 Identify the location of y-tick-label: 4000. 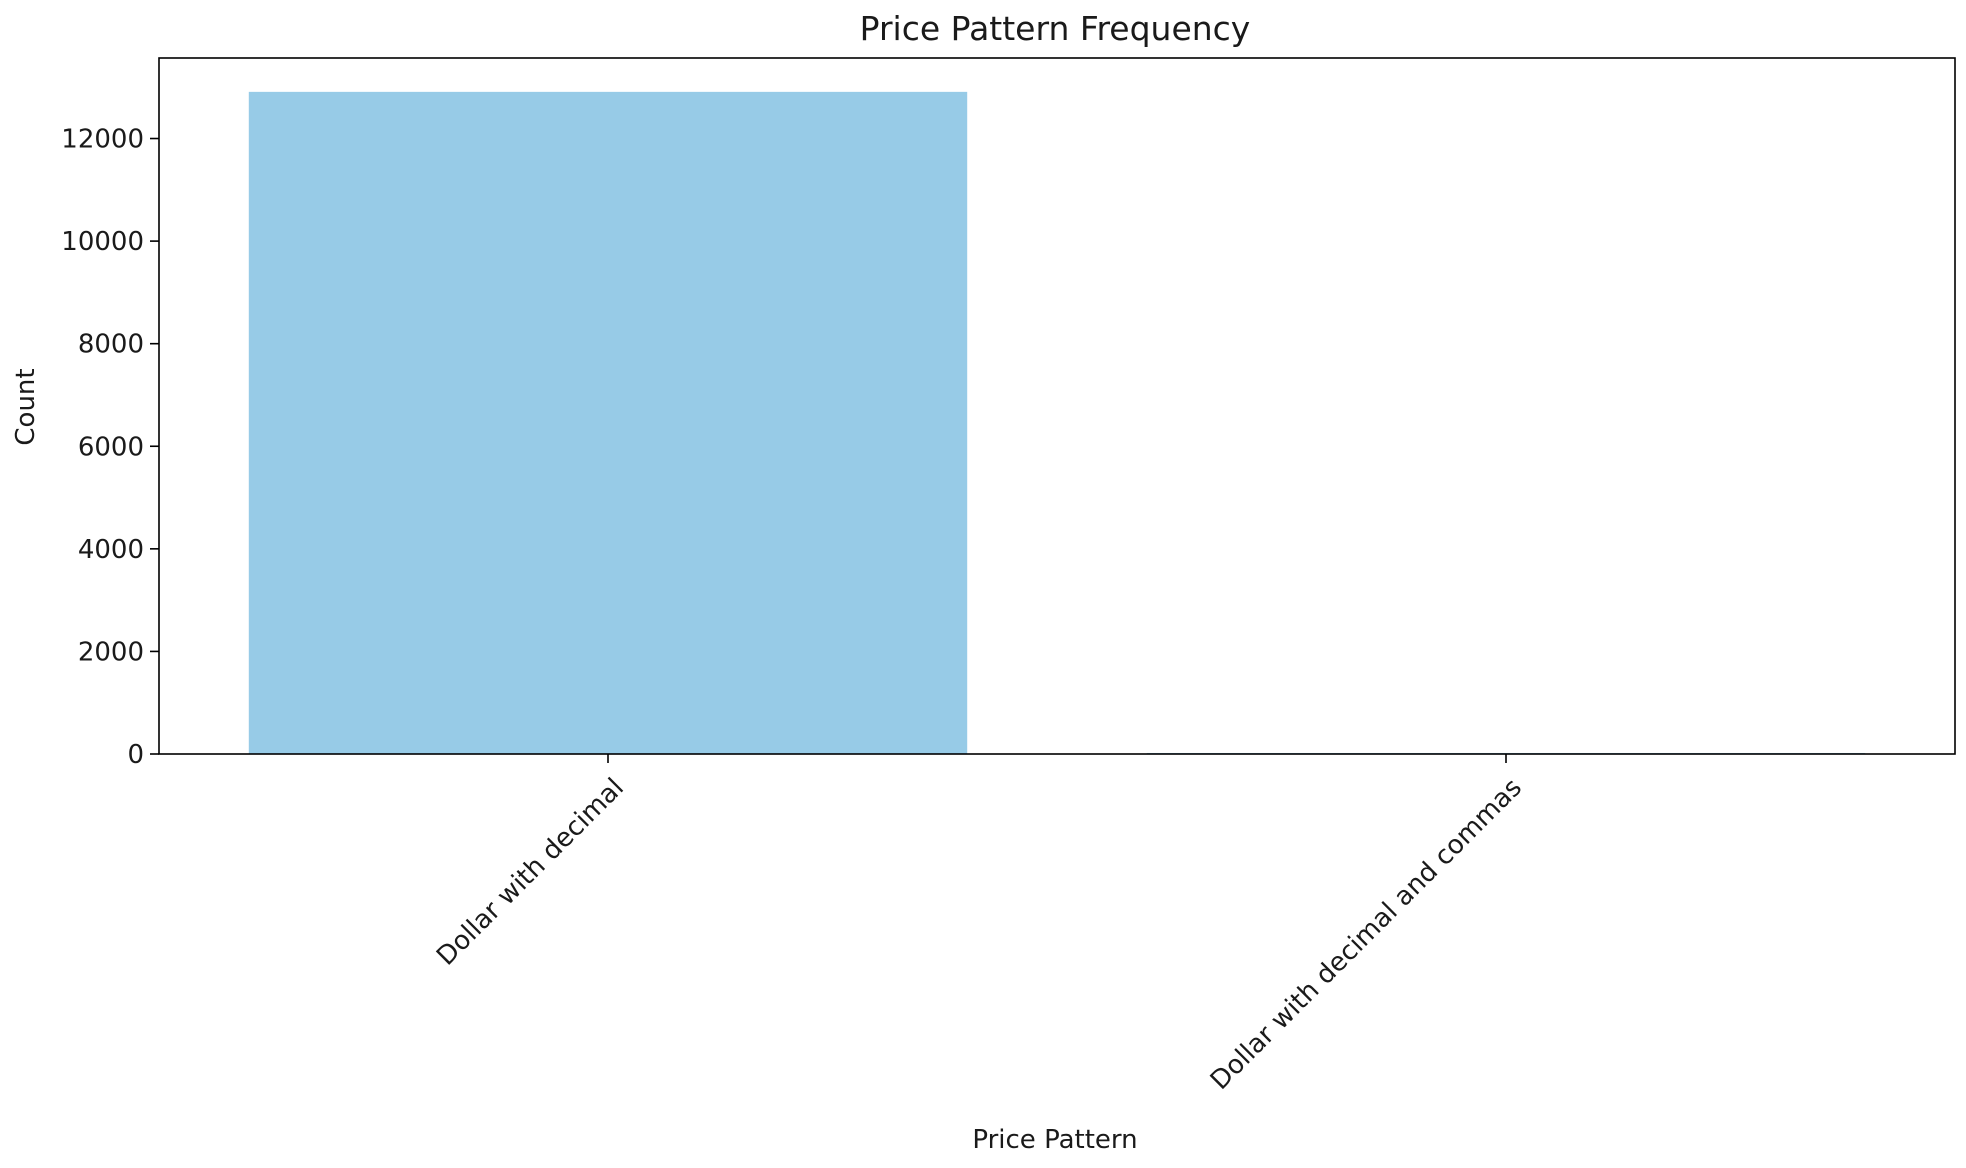
(111, 550).